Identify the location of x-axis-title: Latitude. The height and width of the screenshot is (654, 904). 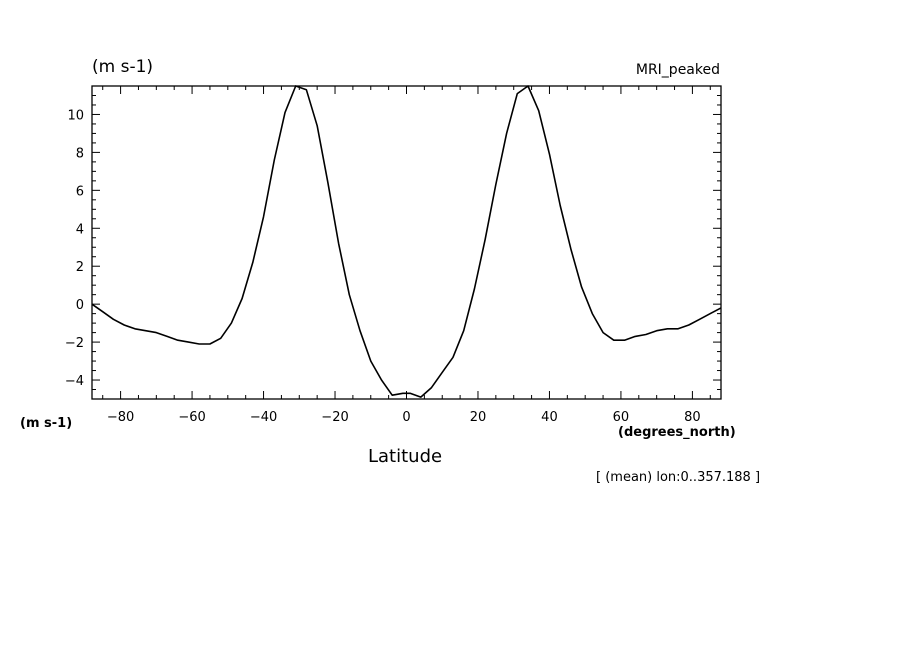
(405, 456).